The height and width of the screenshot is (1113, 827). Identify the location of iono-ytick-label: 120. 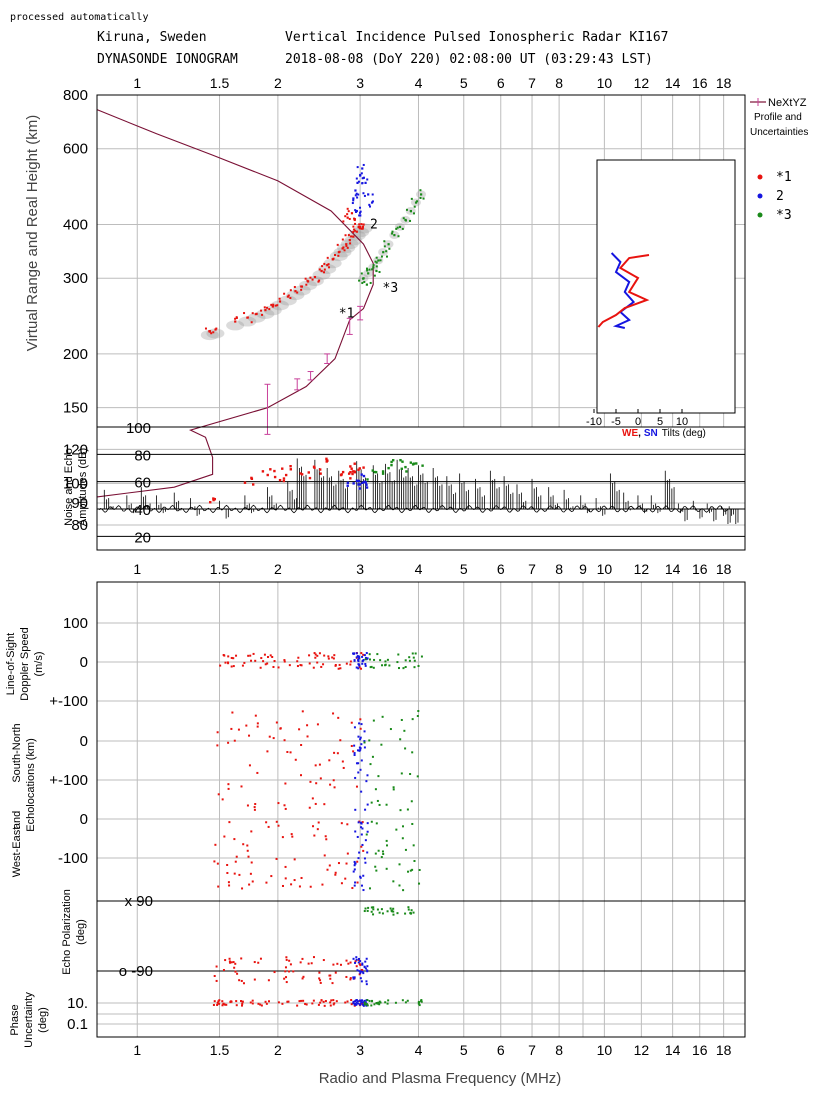
(75, 449).